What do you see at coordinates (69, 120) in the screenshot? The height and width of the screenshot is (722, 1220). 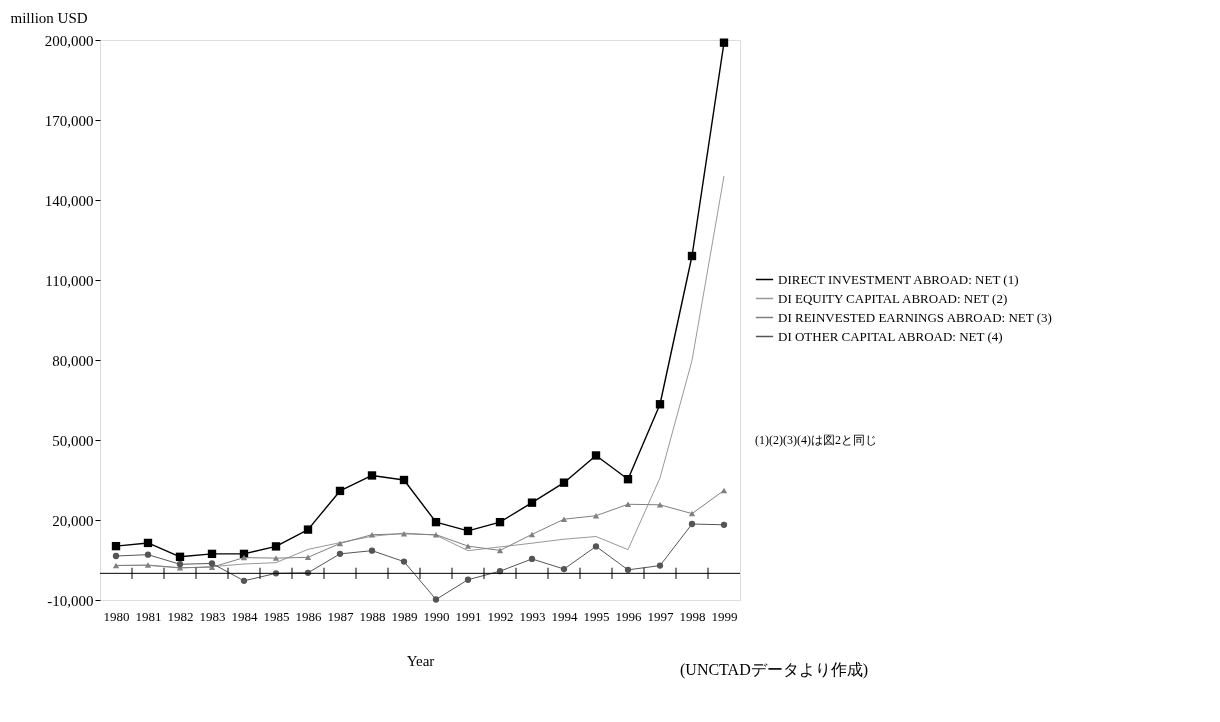 I see `y-tick-label: 170,000` at bounding box center [69, 120].